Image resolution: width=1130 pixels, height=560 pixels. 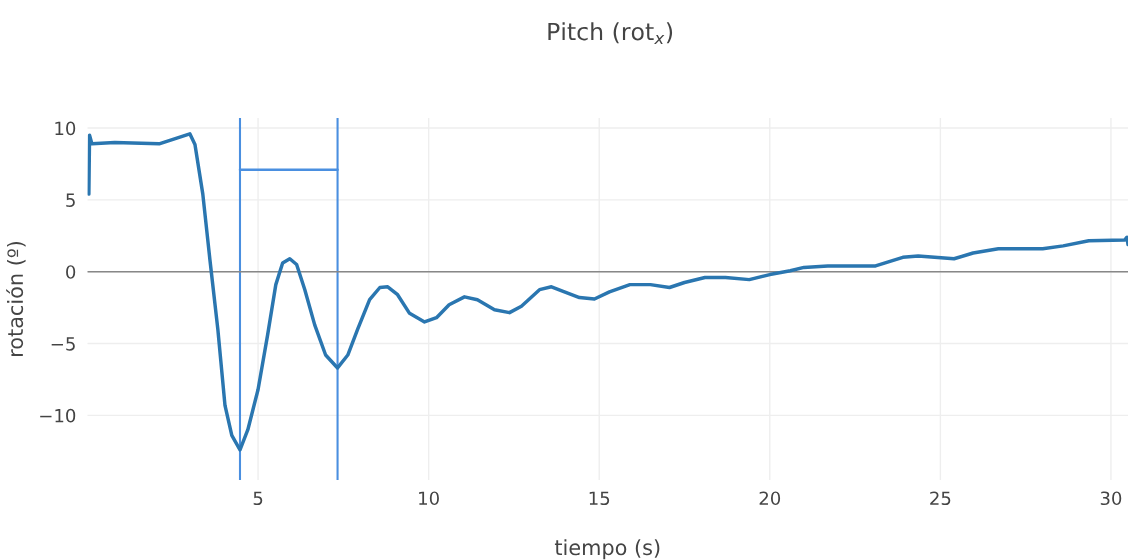 What do you see at coordinates (607, 549) in the screenshot?
I see `x-axis-title: tiempo (s)` at bounding box center [607, 549].